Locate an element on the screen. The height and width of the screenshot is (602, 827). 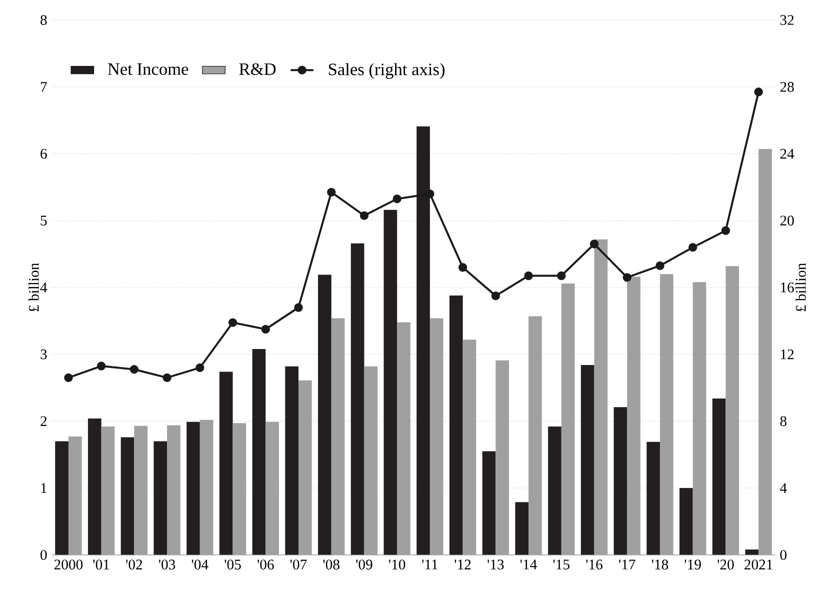
y2-tick-label: 0 is located at coordinates (783, 555).